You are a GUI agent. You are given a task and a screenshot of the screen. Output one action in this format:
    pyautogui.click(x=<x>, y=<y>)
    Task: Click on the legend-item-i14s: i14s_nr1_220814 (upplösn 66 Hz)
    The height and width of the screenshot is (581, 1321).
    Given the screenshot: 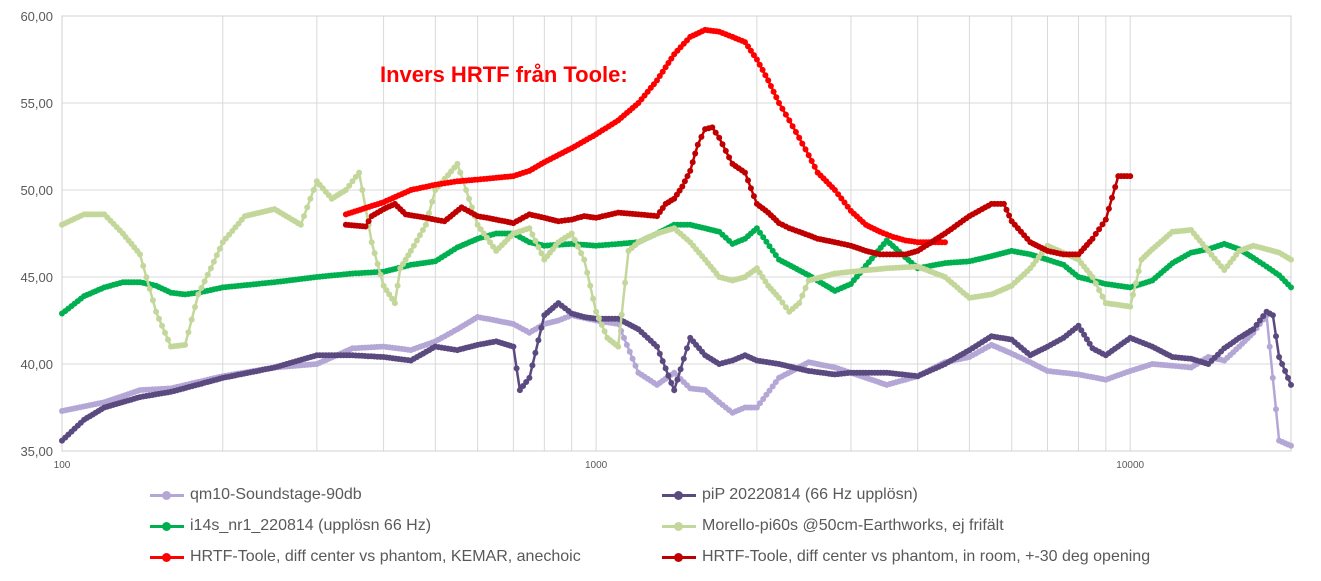 What is the action you would take?
    pyautogui.click(x=290, y=526)
    